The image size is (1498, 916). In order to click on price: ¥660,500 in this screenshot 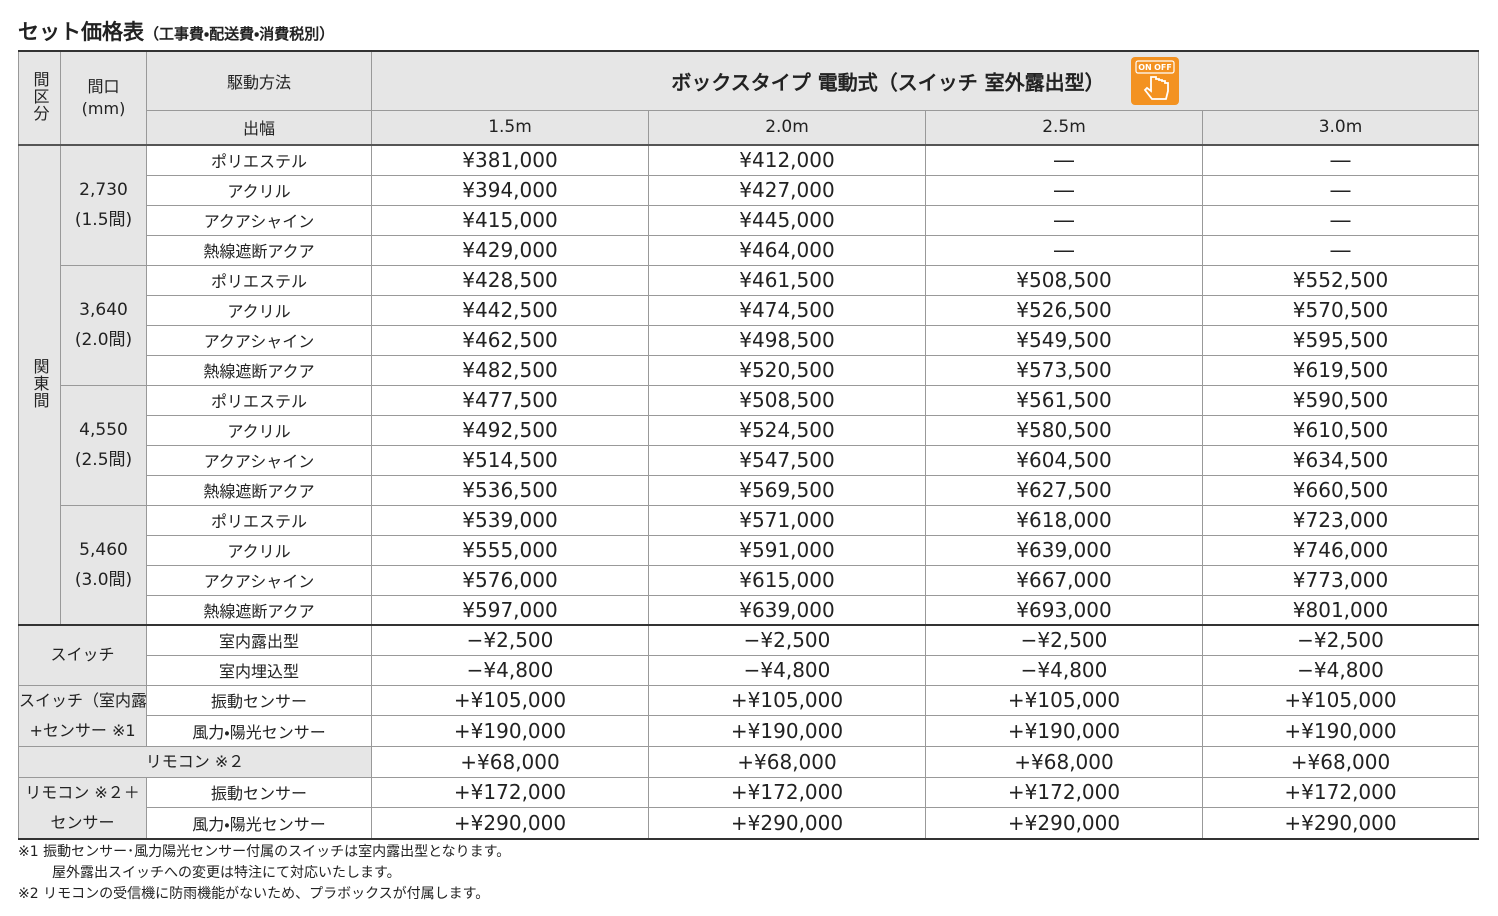, I will do `click(1340, 490)`.